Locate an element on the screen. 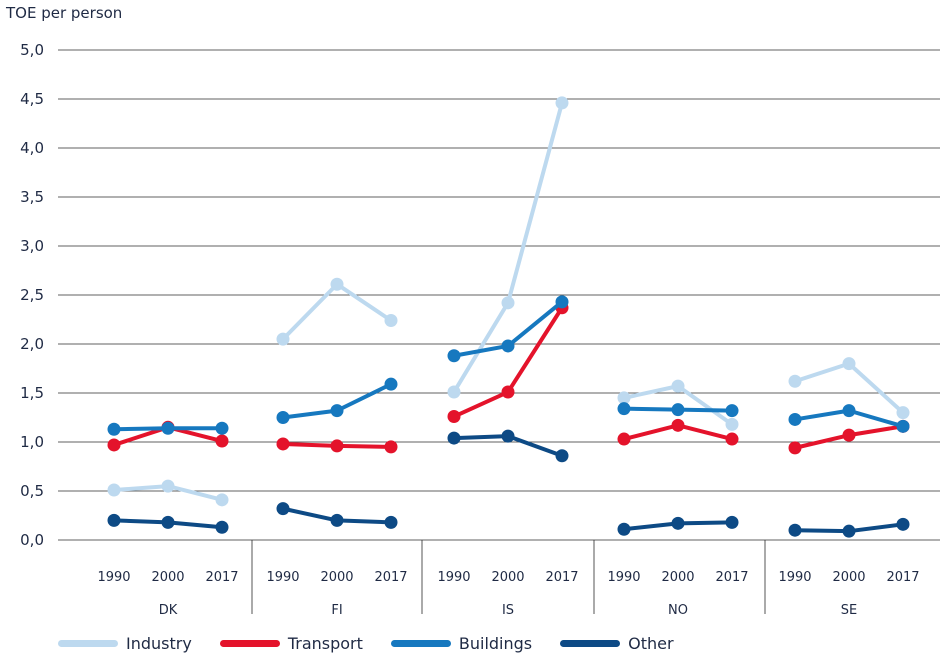  y-tick-label: 2,5 is located at coordinates (32, 295).